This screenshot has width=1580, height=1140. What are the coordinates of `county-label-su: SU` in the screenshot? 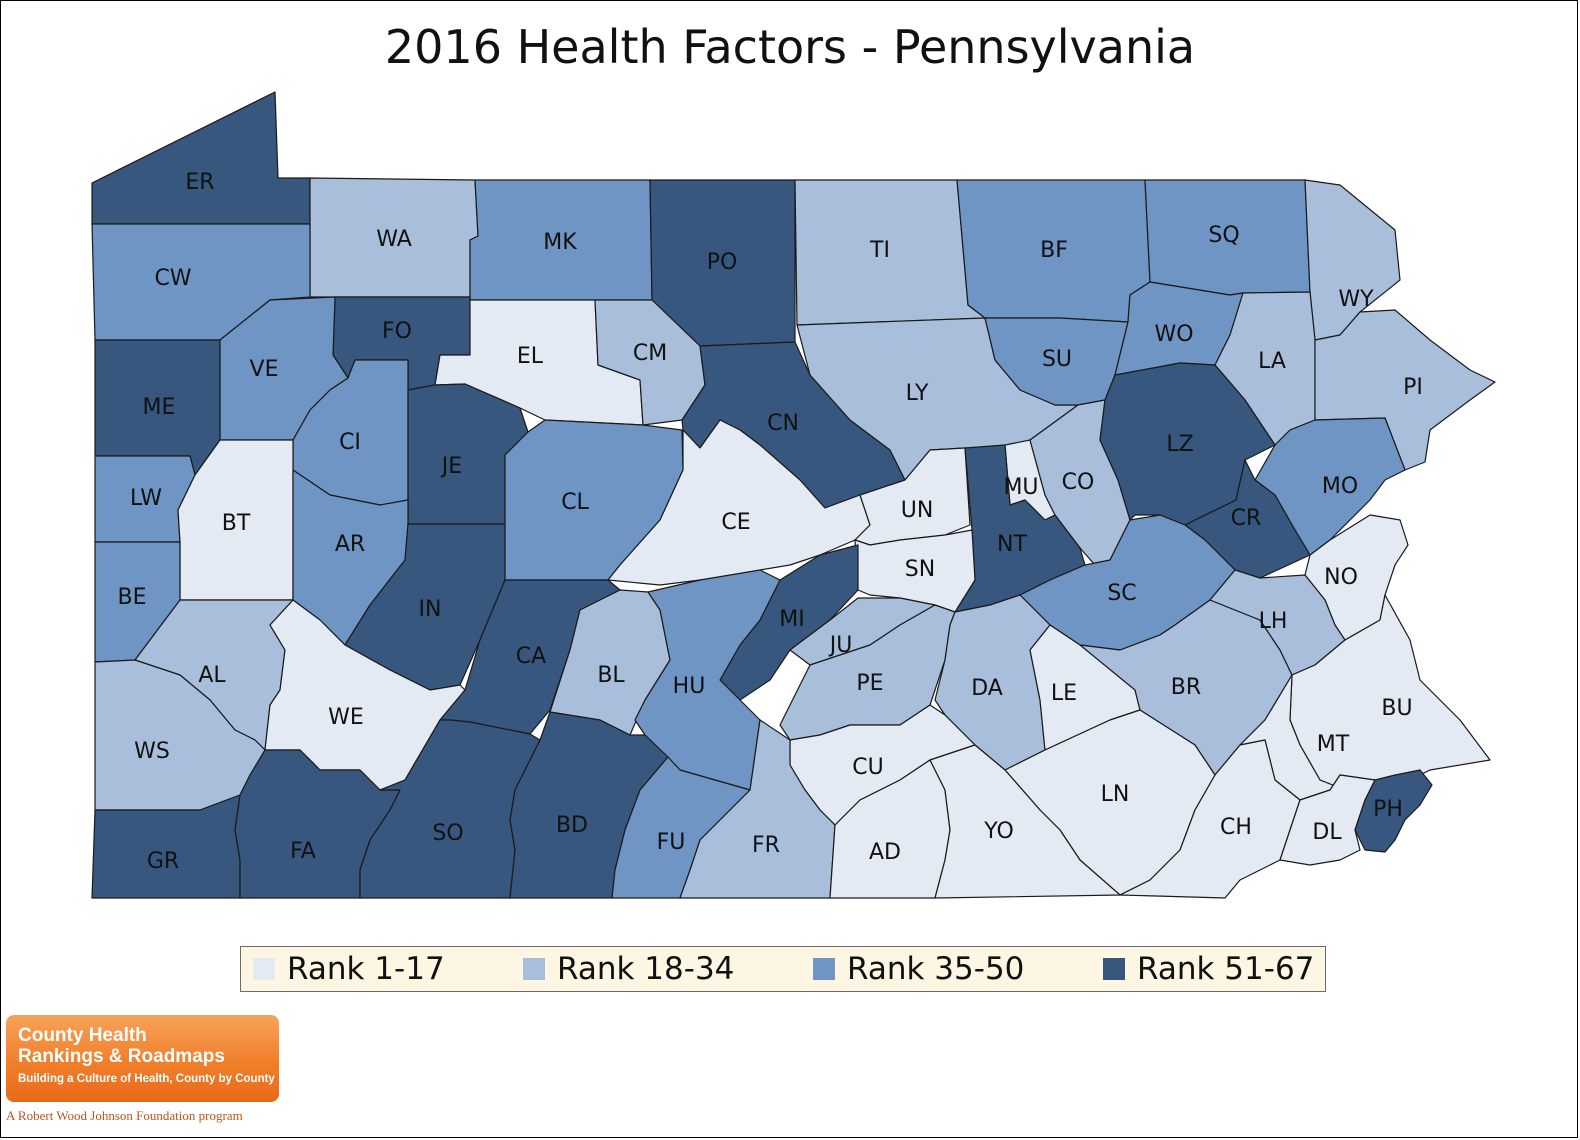 It's located at (1057, 359).